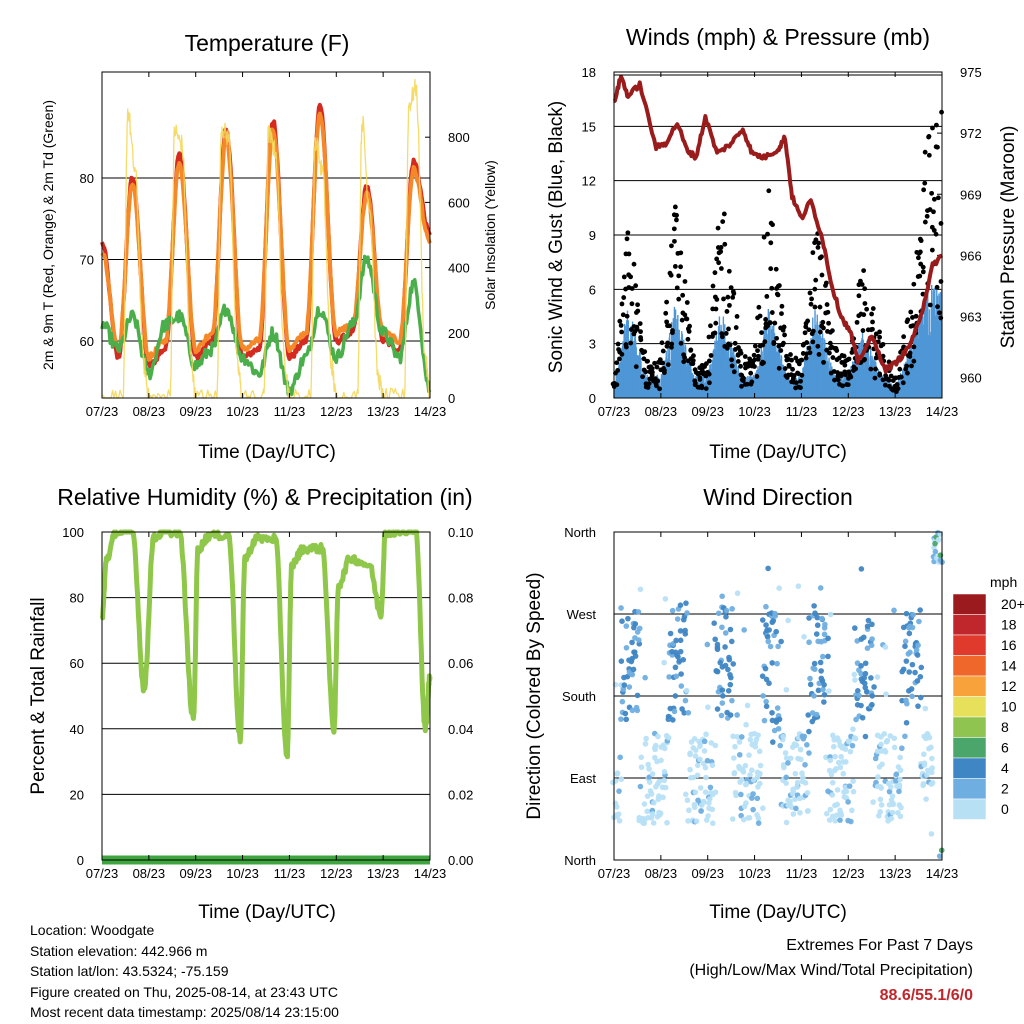 The image size is (1024, 1024). What do you see at coordinates (614, 873) in the screenshot?
I see `dir-xtick-label: 07/23` at bounding box center [614, 873].